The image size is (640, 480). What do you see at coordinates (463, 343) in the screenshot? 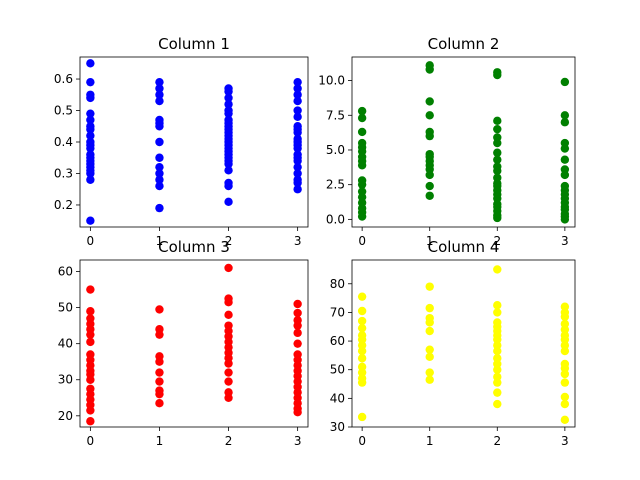
I see `axes-frame` at bounding box center [463, 343].